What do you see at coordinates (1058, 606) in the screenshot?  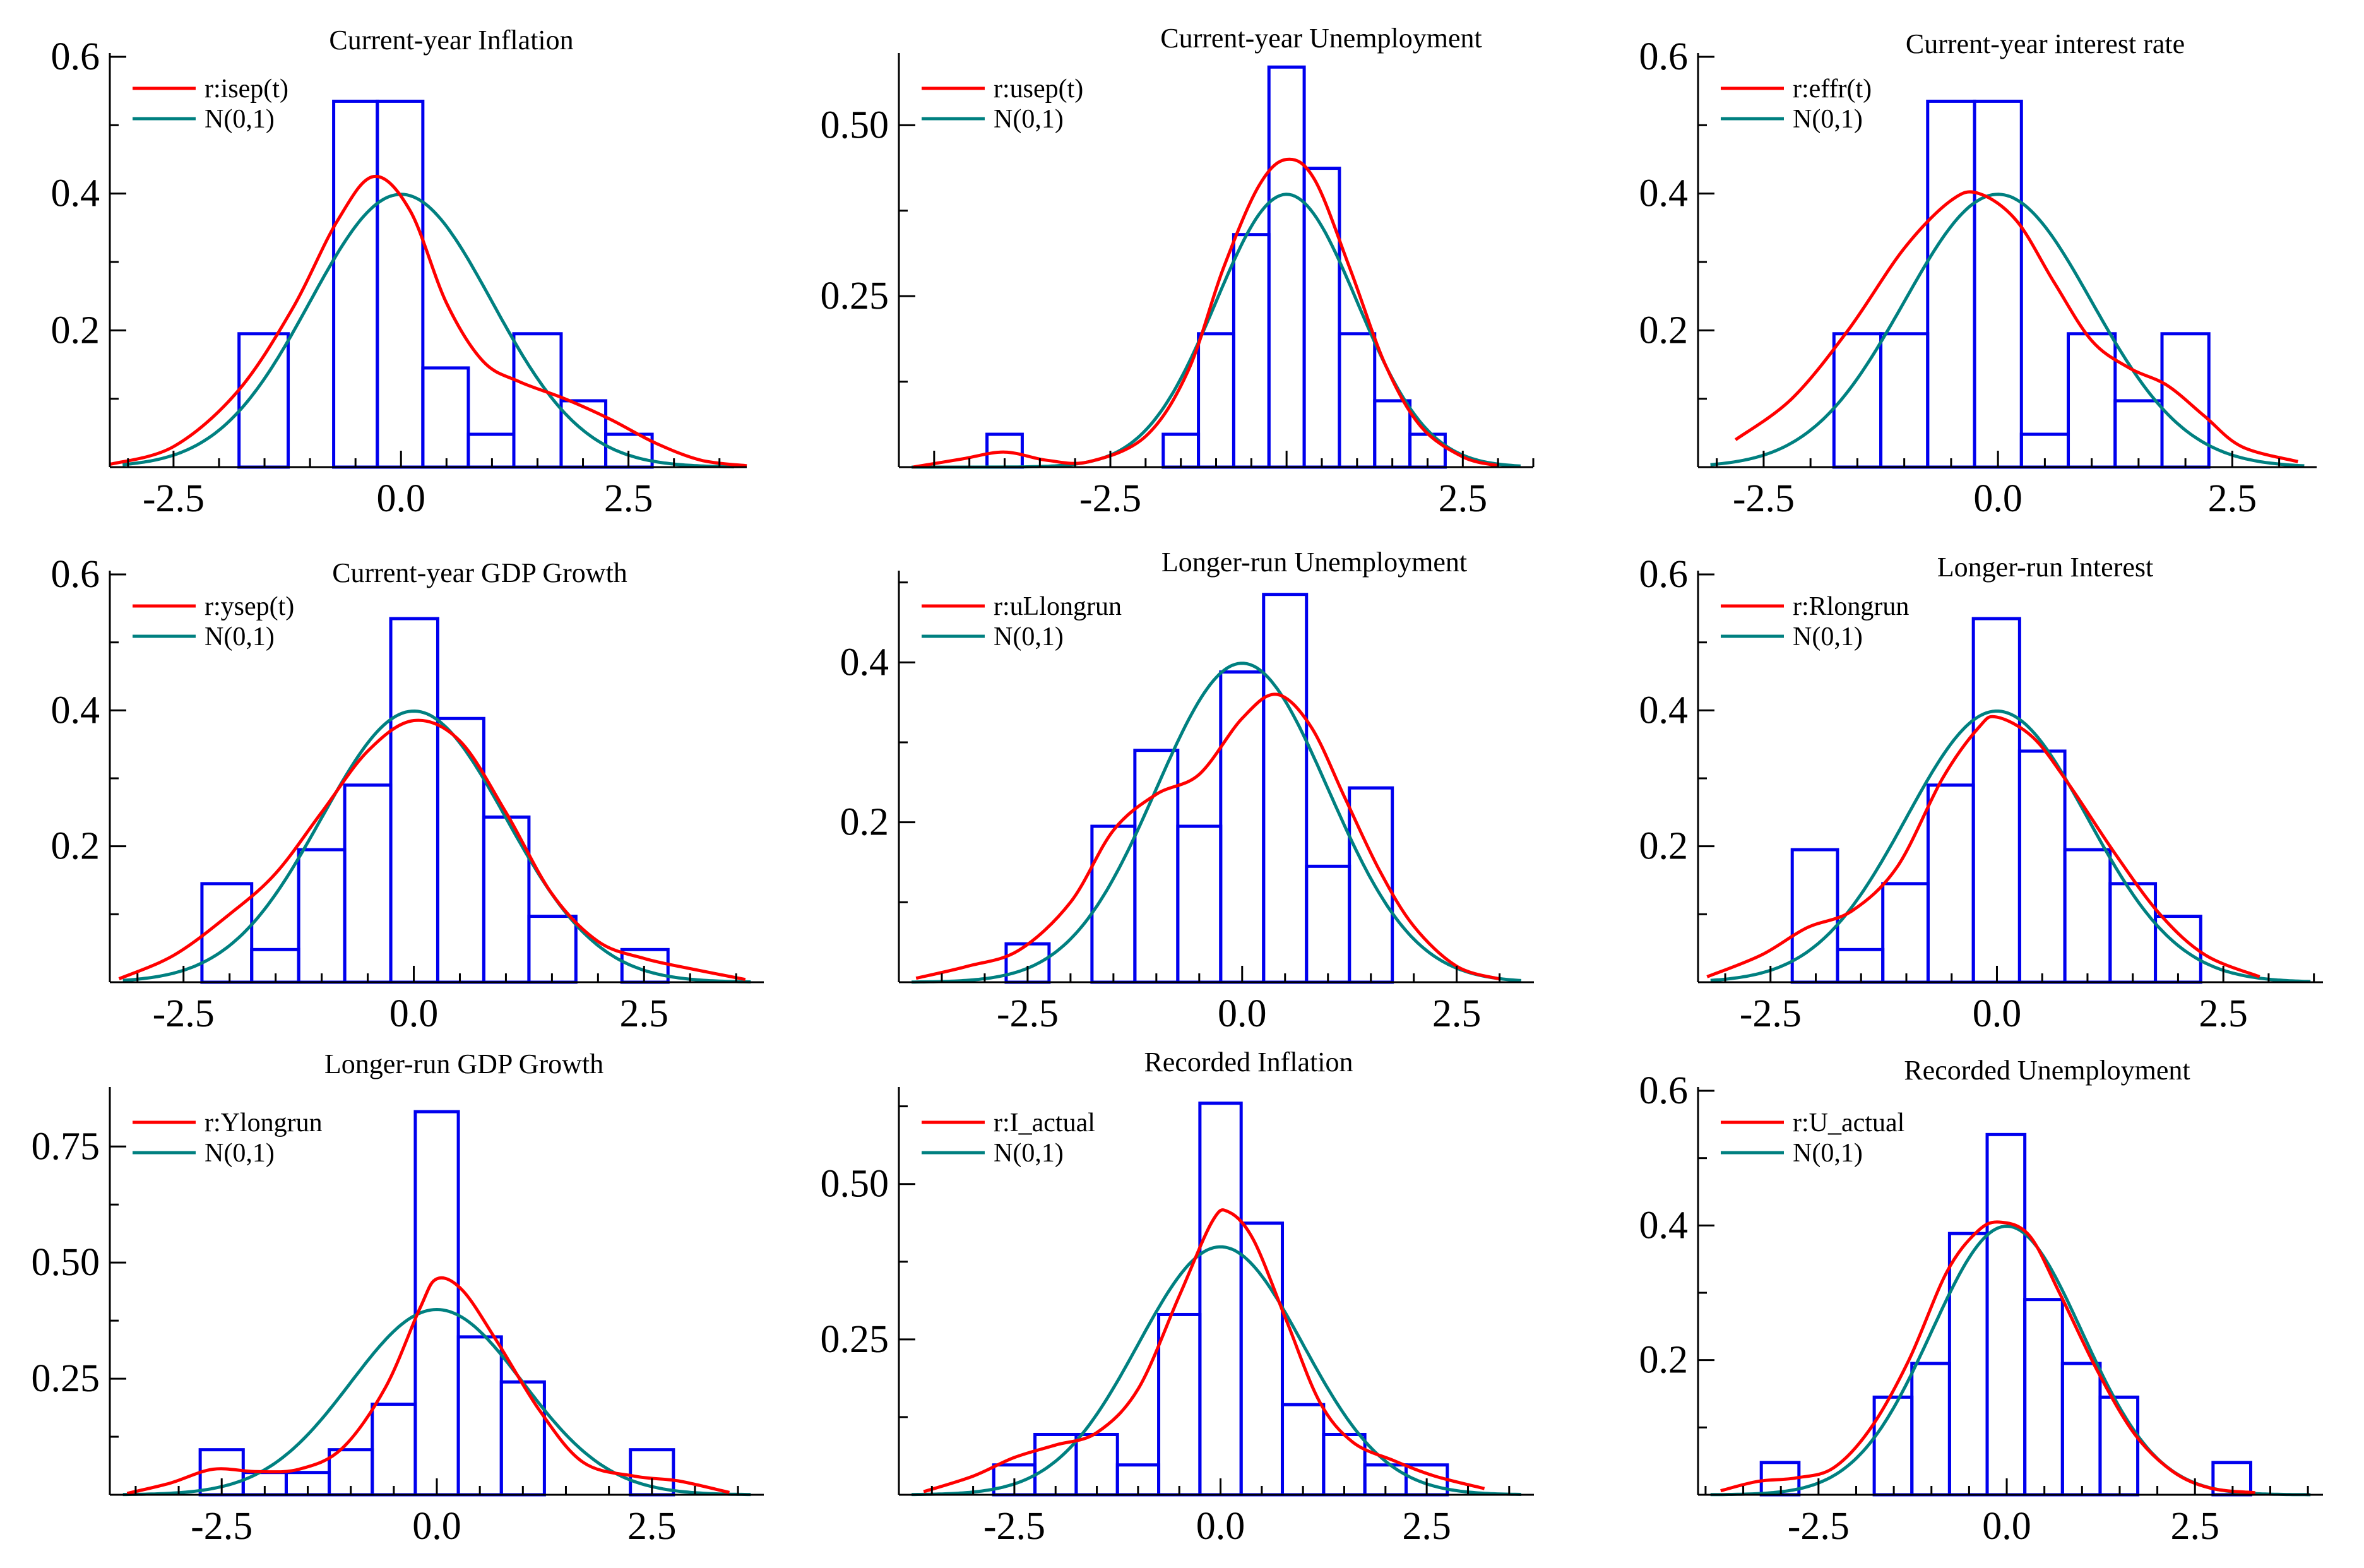 I see `legend-density-label: r:uLlongrun` at bounding box center [1058, 606].